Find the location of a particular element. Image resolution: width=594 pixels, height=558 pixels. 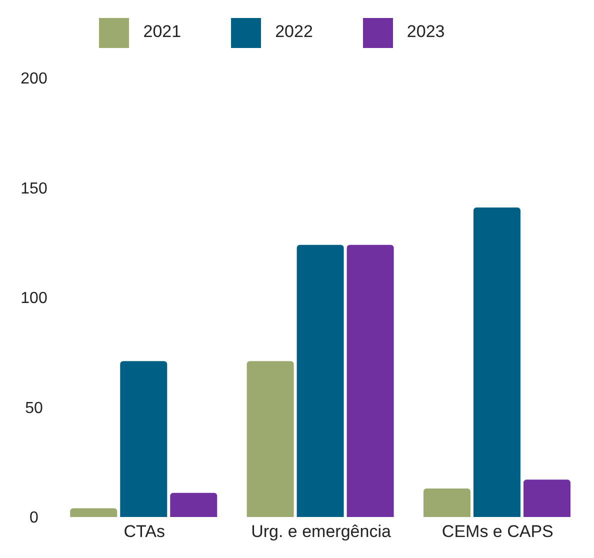

y-tick-label: 0 is located at coordinates (34, 518).